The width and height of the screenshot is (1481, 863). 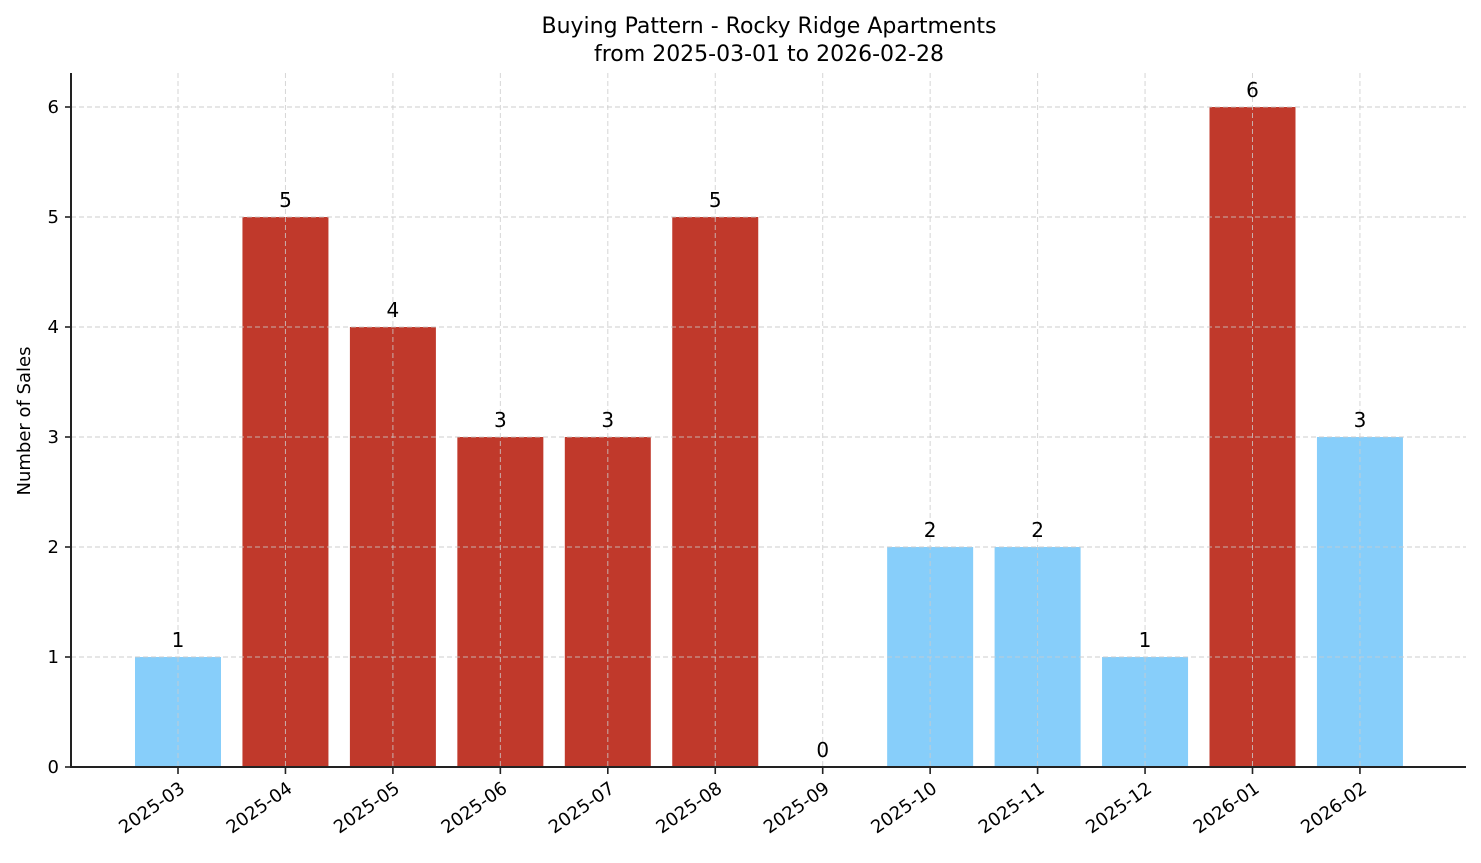 I want to click on data-label: 4, so click(x=393, y=310).